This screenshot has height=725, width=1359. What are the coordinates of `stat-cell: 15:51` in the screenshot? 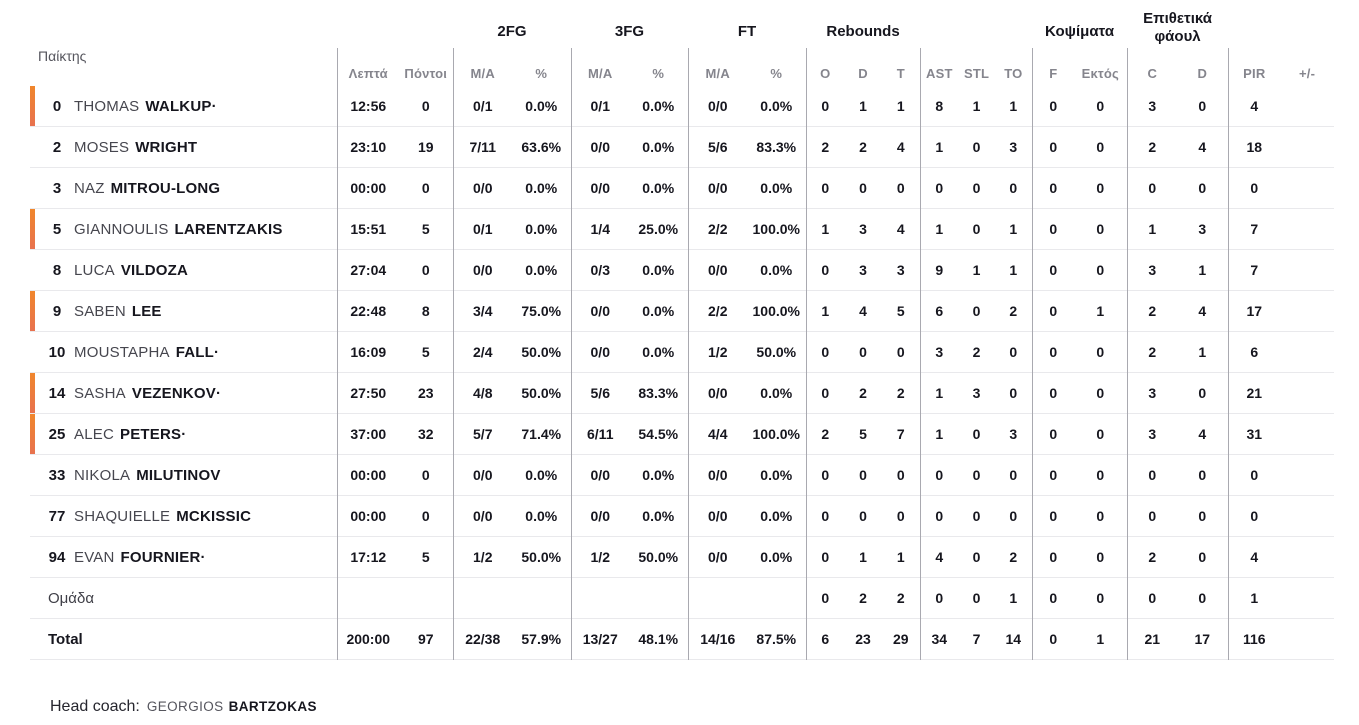 It's located at (367, 229).